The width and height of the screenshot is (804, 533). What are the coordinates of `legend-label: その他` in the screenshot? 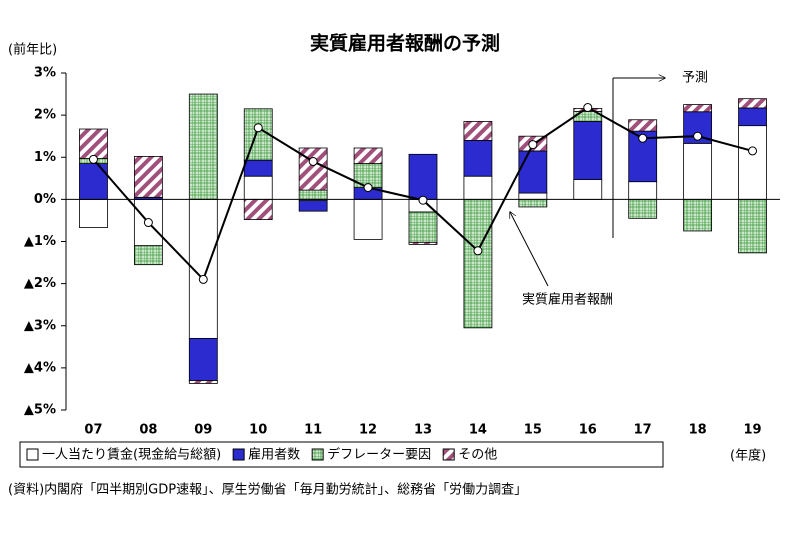 It's located at (477, 455).